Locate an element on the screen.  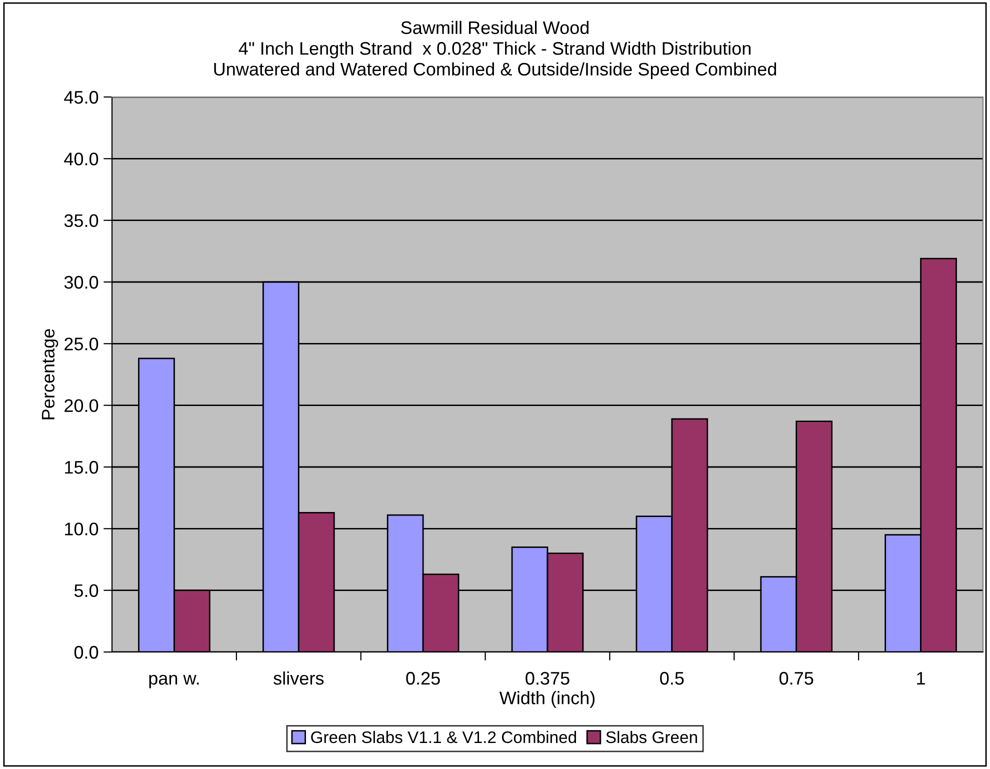
x-tick-label: 0.25 is located at coordinates (423, 678).